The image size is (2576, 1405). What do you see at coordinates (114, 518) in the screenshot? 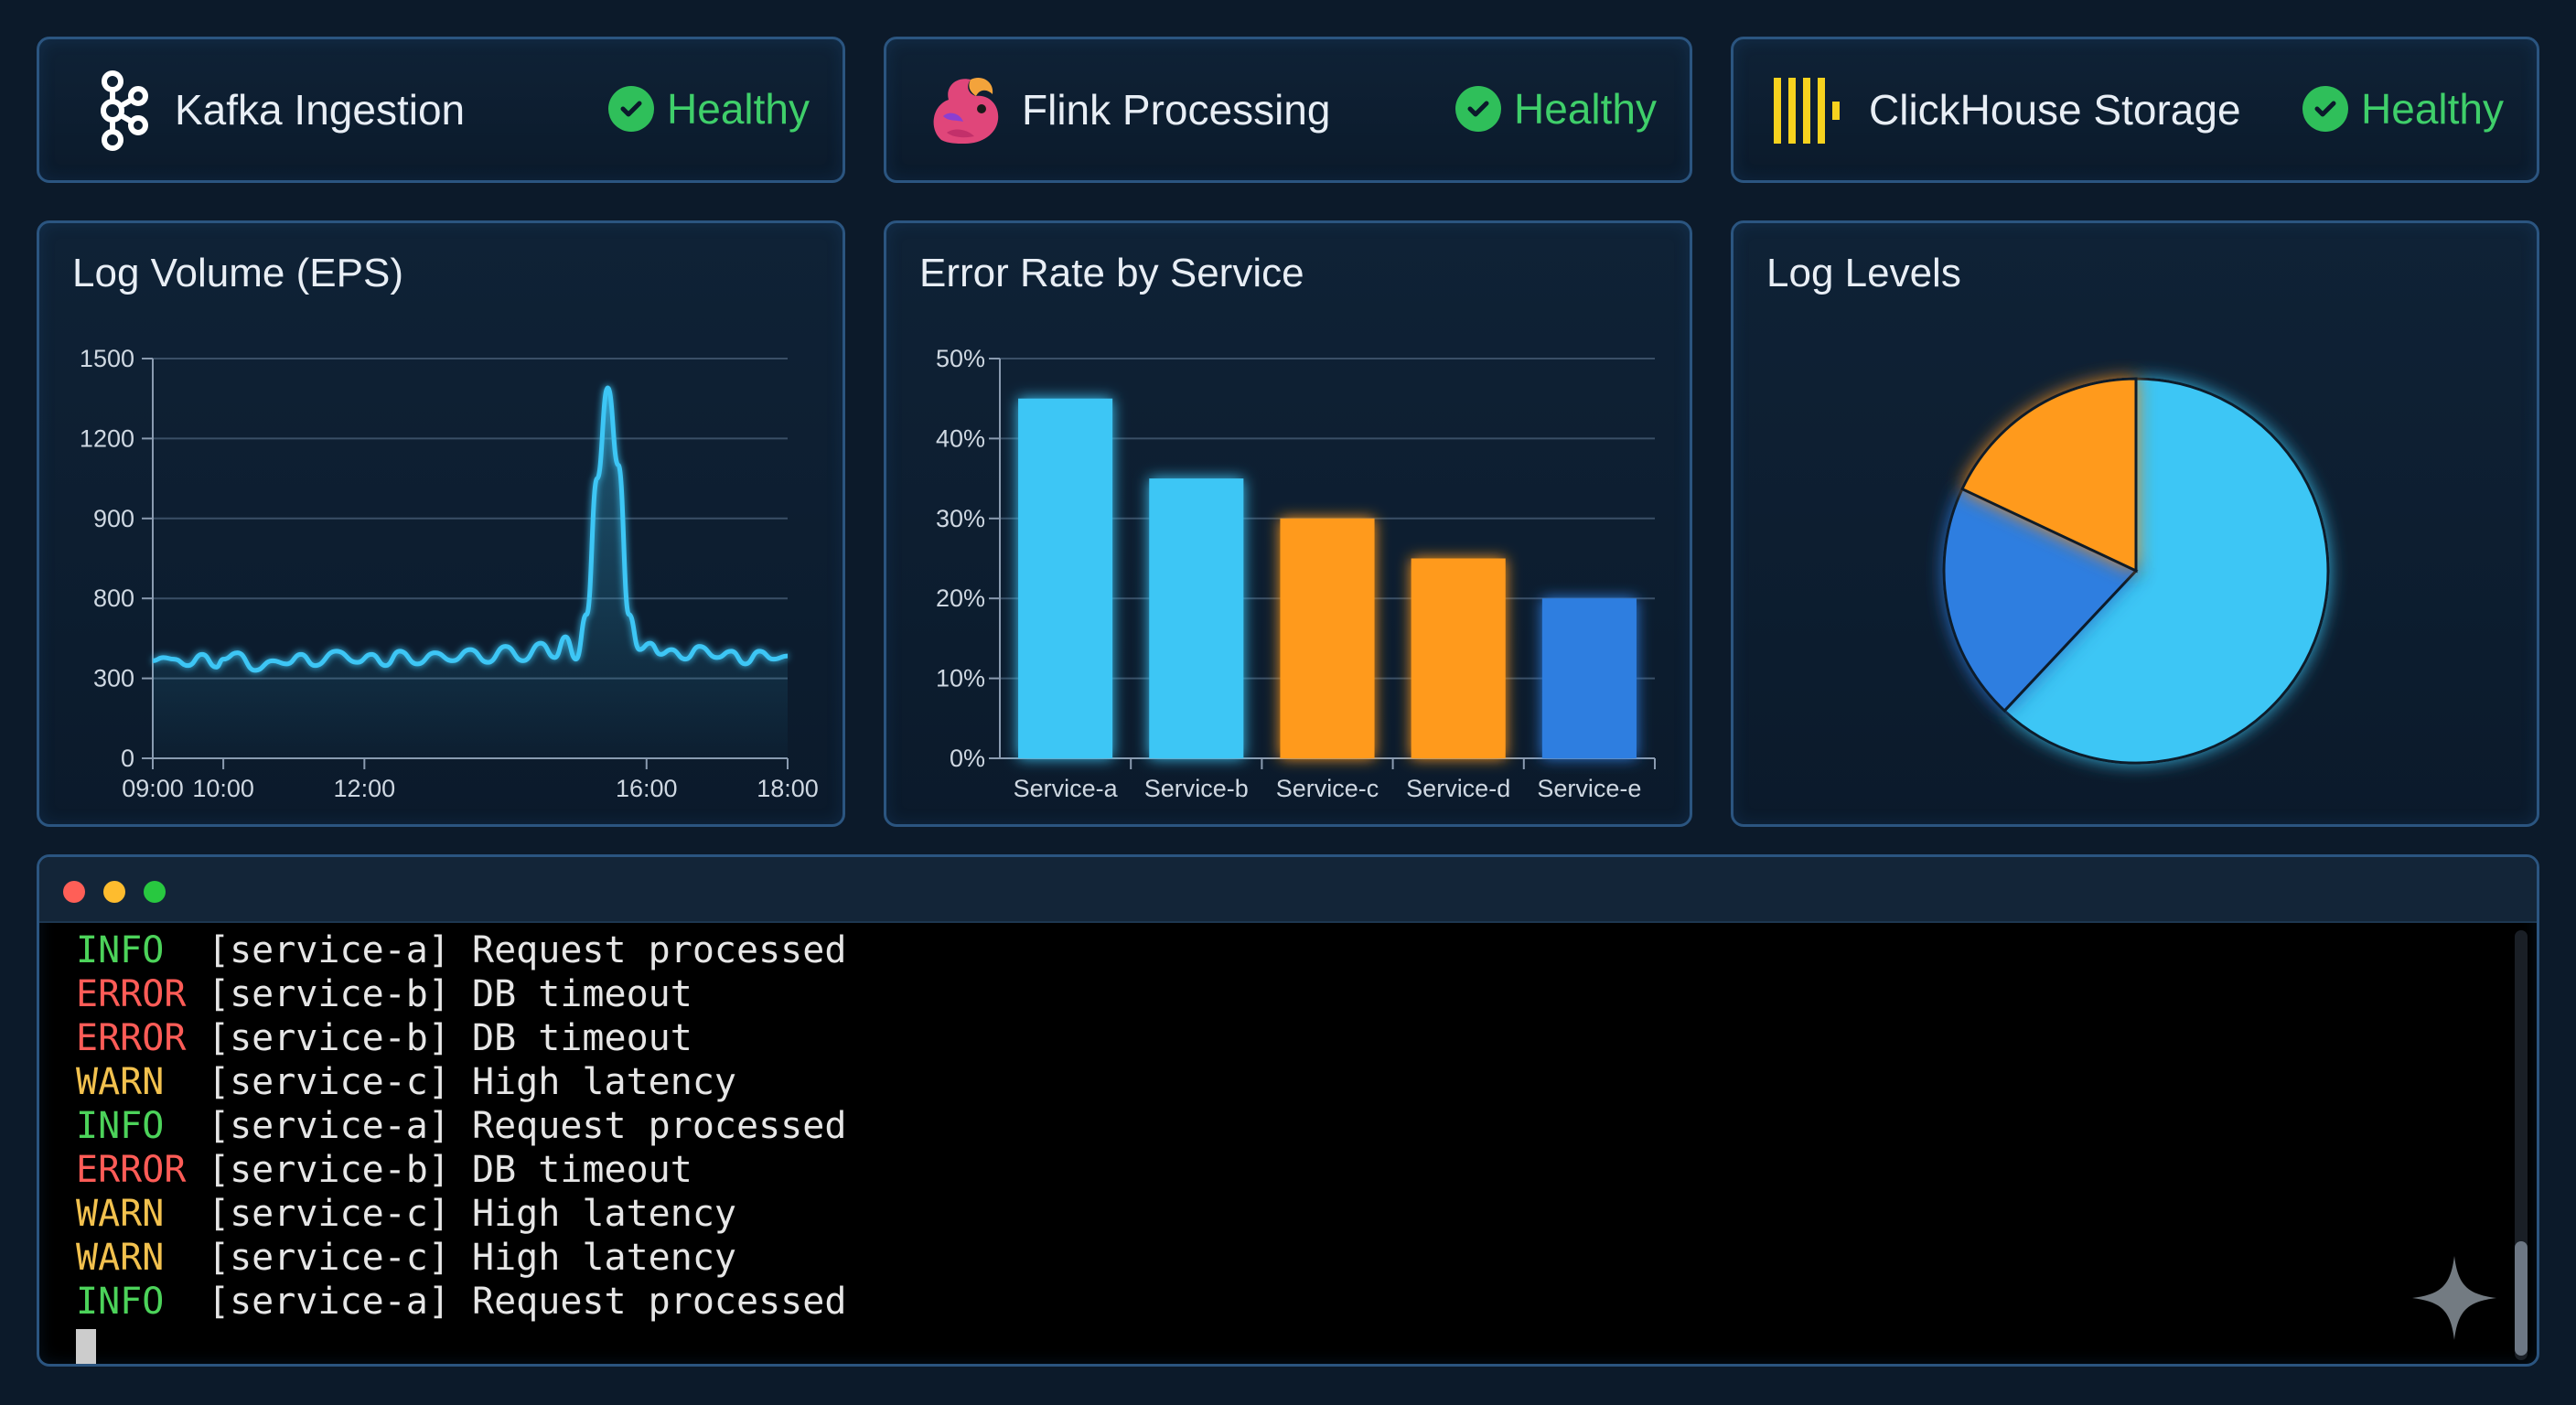
I see `y-tick-label: 900` at bounding box center [114, 518].